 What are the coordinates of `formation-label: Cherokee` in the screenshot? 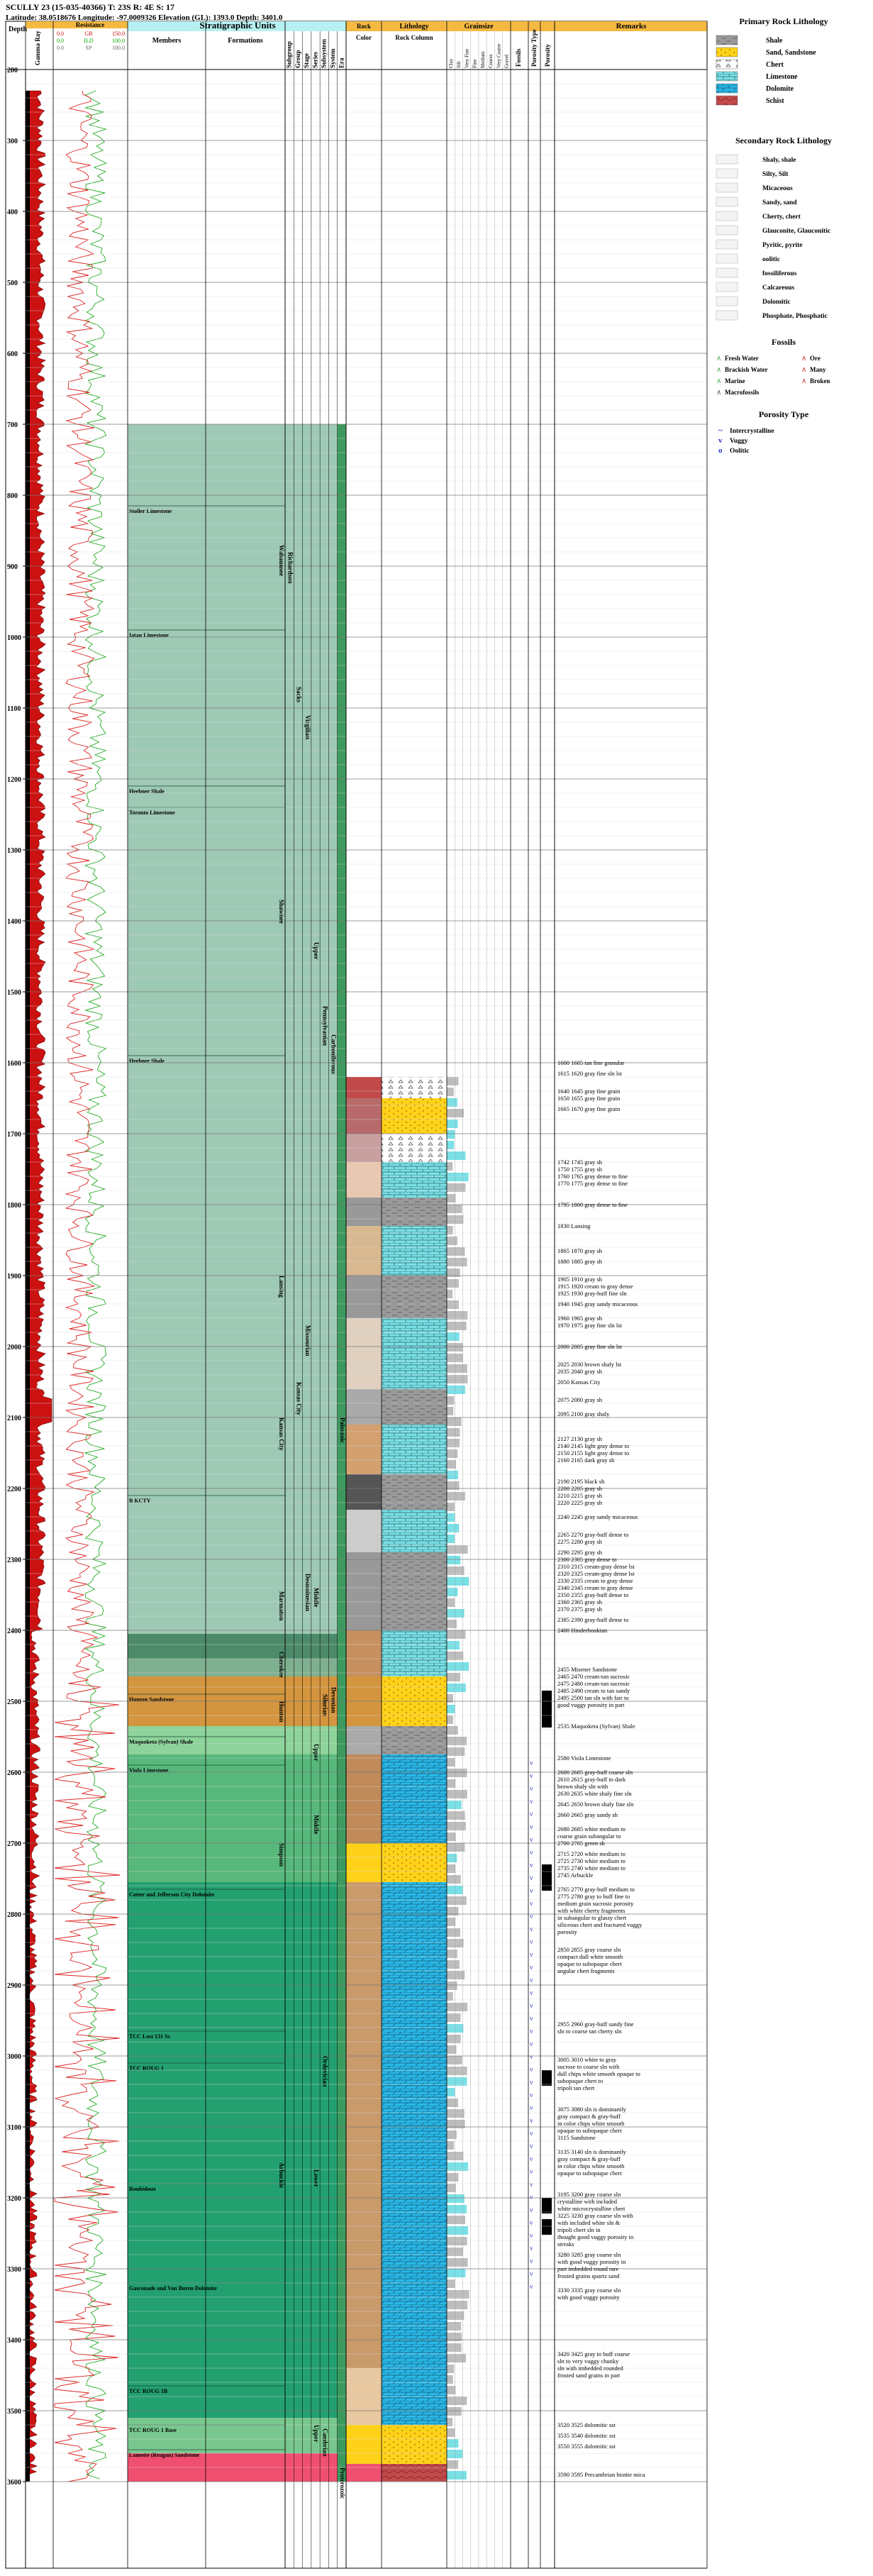 It's located at (281, 1665).